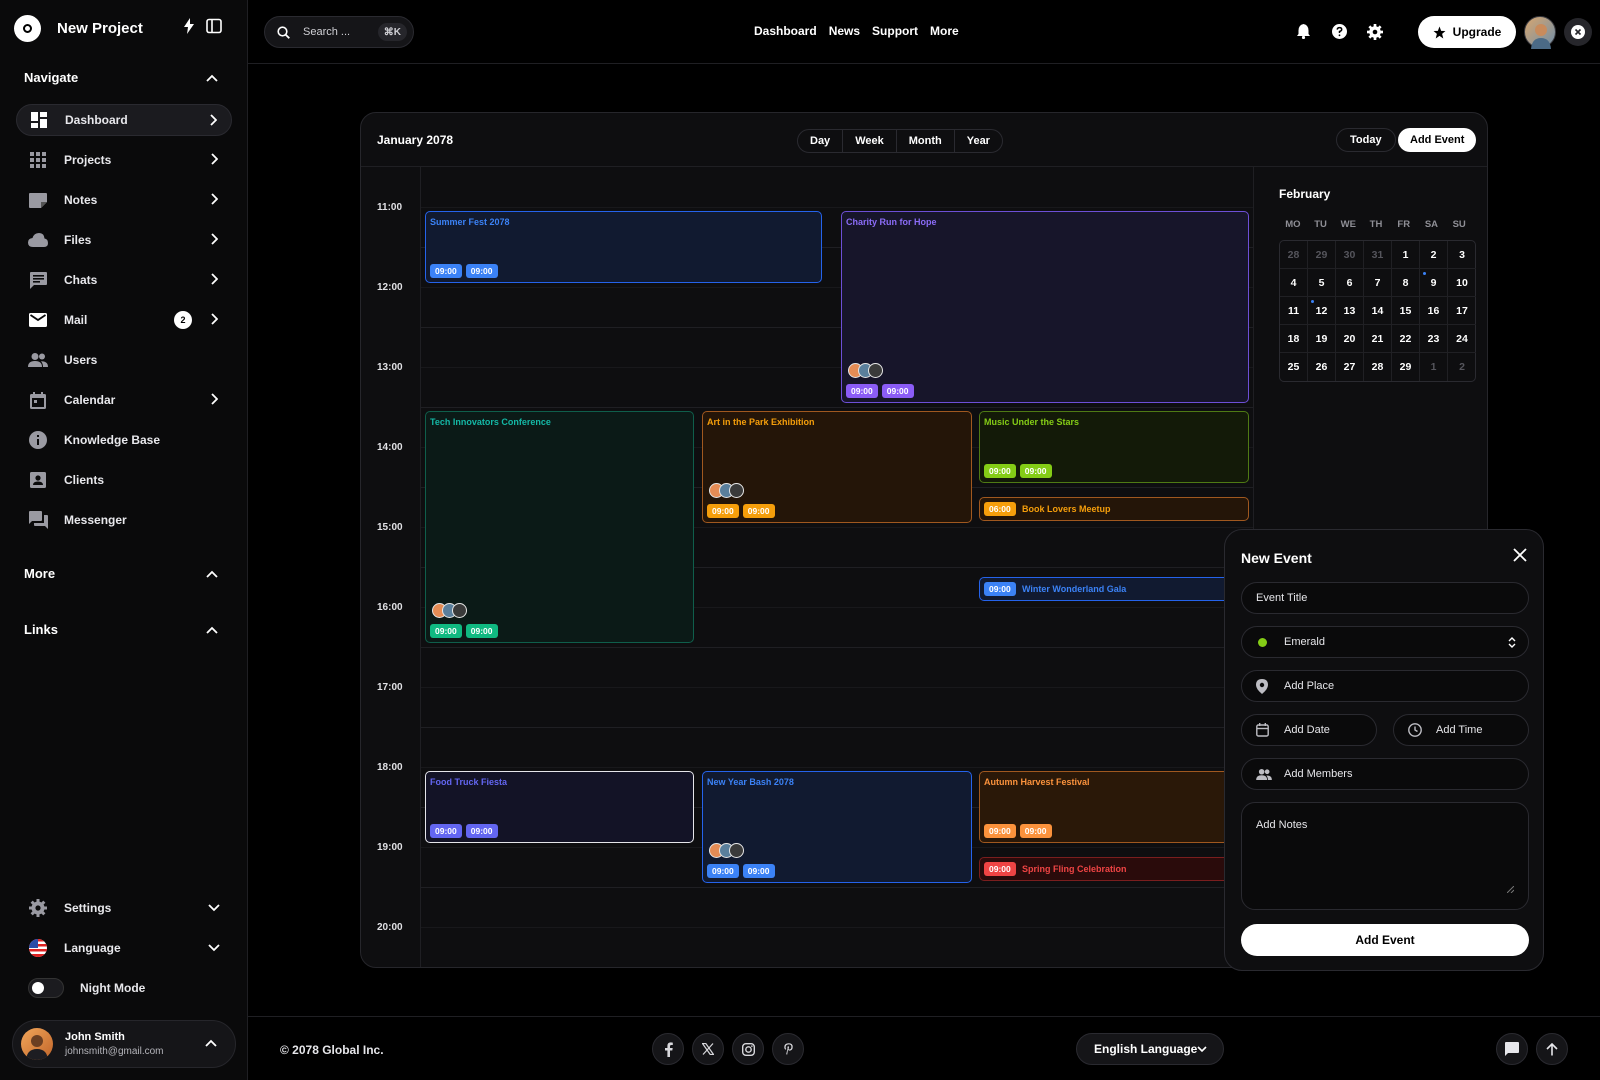  What do you see at coordinates (559, 527) in the screenshot?
I see `event-card: Tech Innovators Conference 09:00 09:00` at bounding box center [559, 527].